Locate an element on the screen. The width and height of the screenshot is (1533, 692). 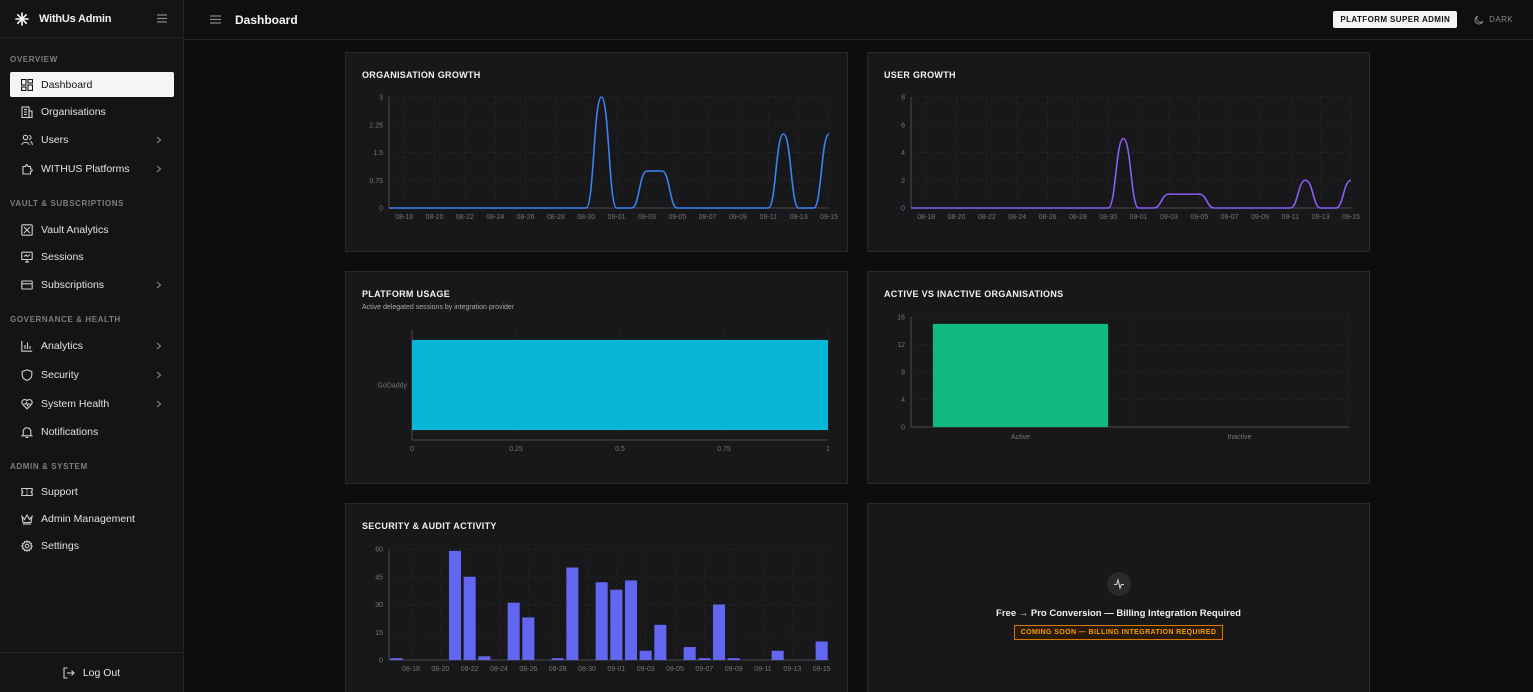
brand-header: WithUs Admin is located at coordinates (91, 19).